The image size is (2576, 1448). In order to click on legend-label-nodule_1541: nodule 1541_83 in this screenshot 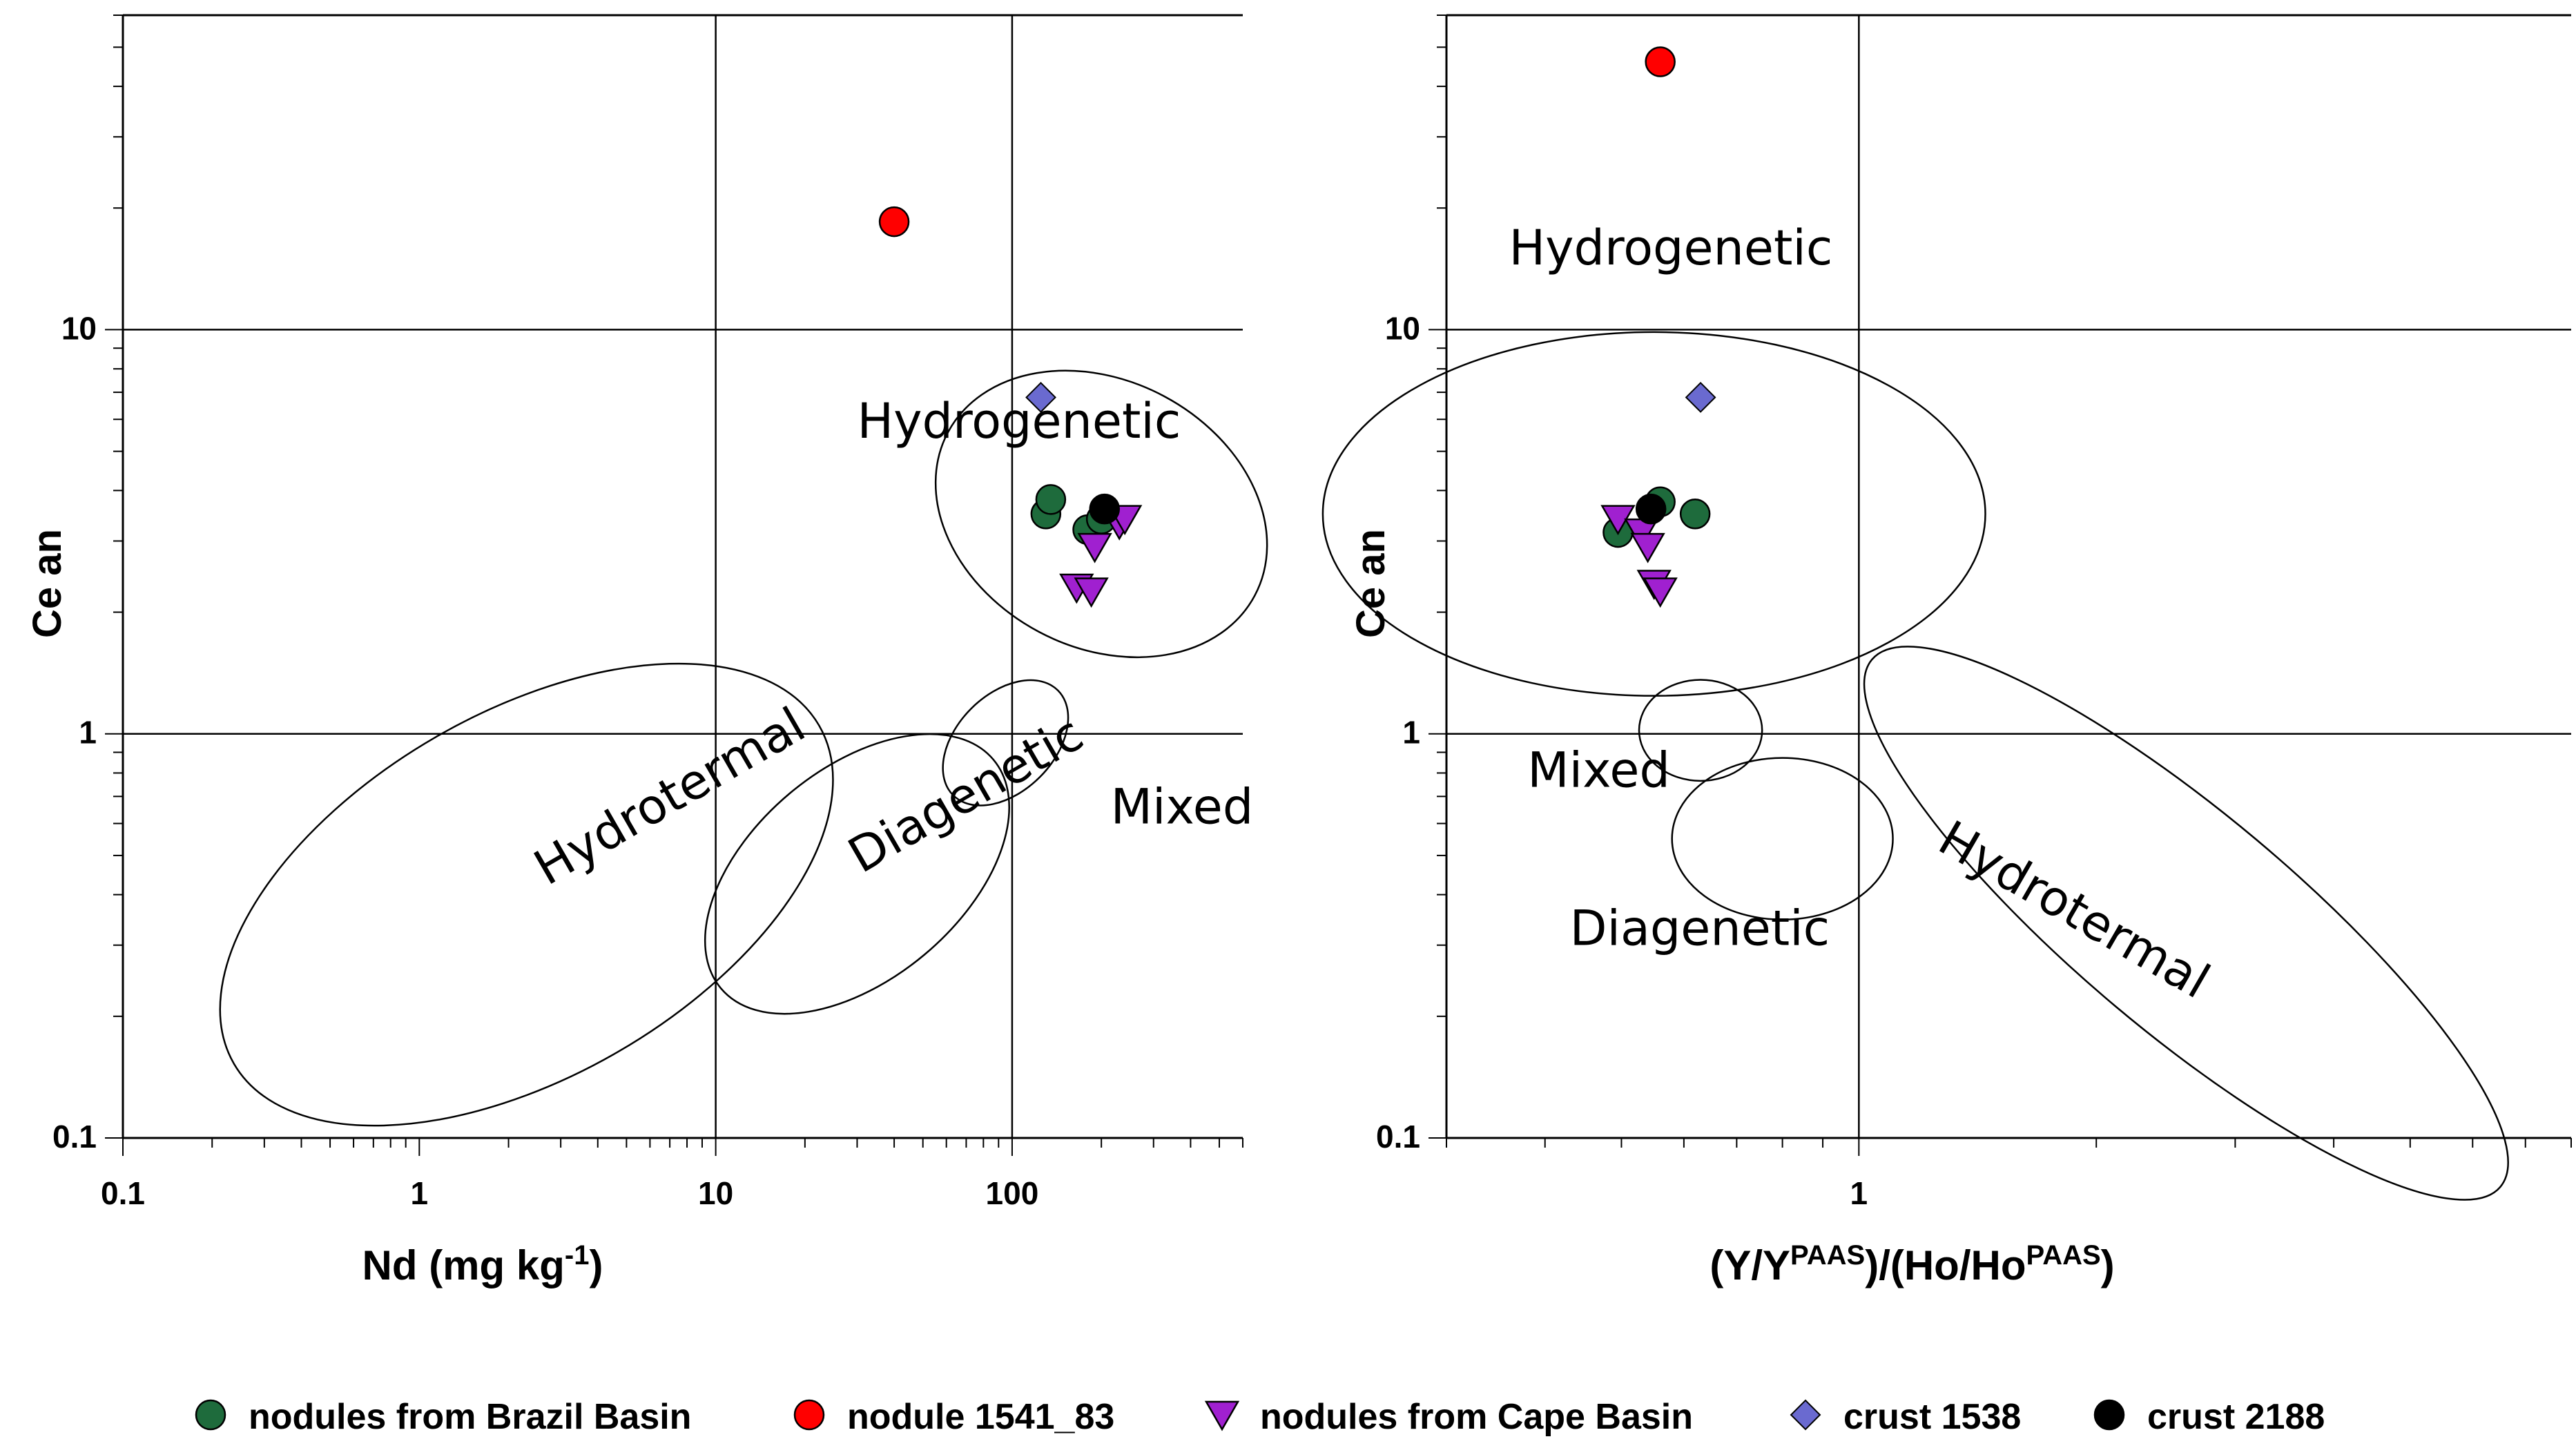, I will do `click(981, 1417)`.